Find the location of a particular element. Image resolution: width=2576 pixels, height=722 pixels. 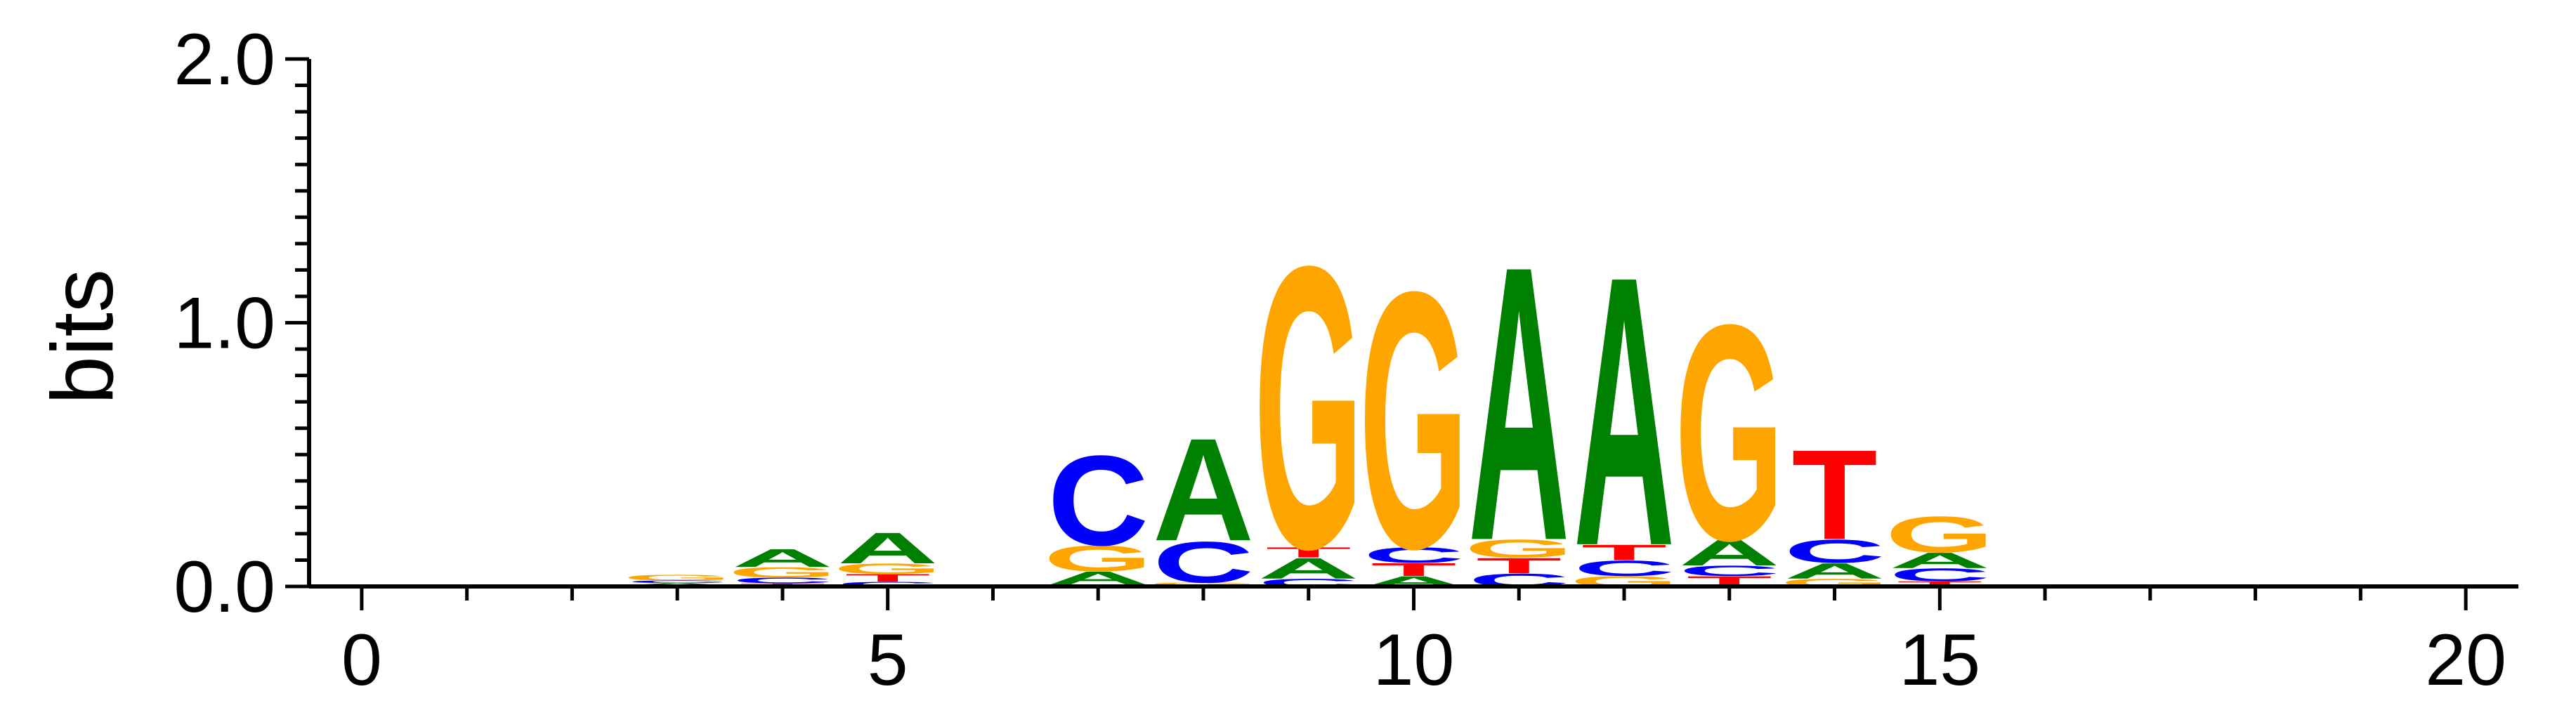

logo-letter-A-pos-12: A is located at coordinates (1624, 411).